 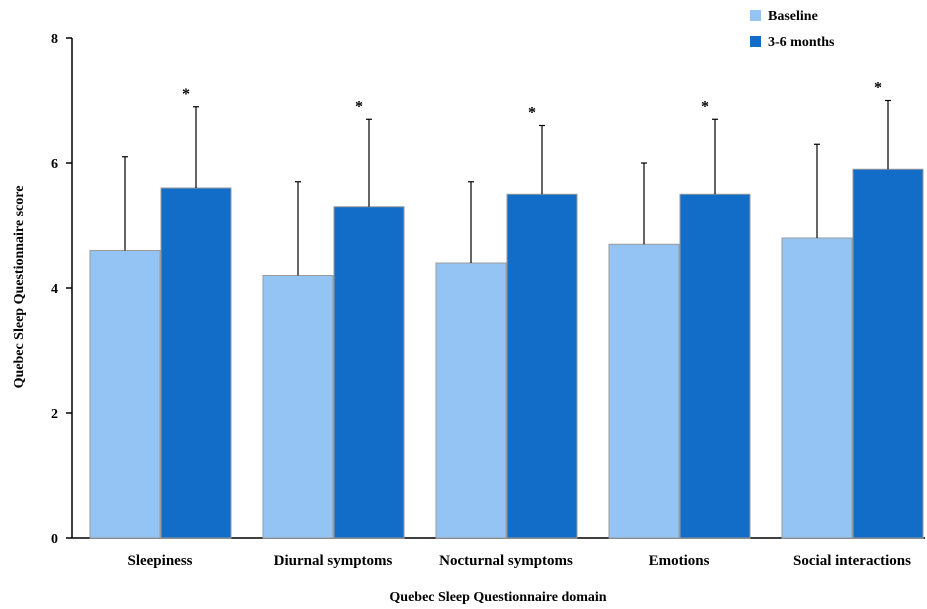 I want to click on legend-label-3-6-months: 3-6 months, so click(x=801, y=42).